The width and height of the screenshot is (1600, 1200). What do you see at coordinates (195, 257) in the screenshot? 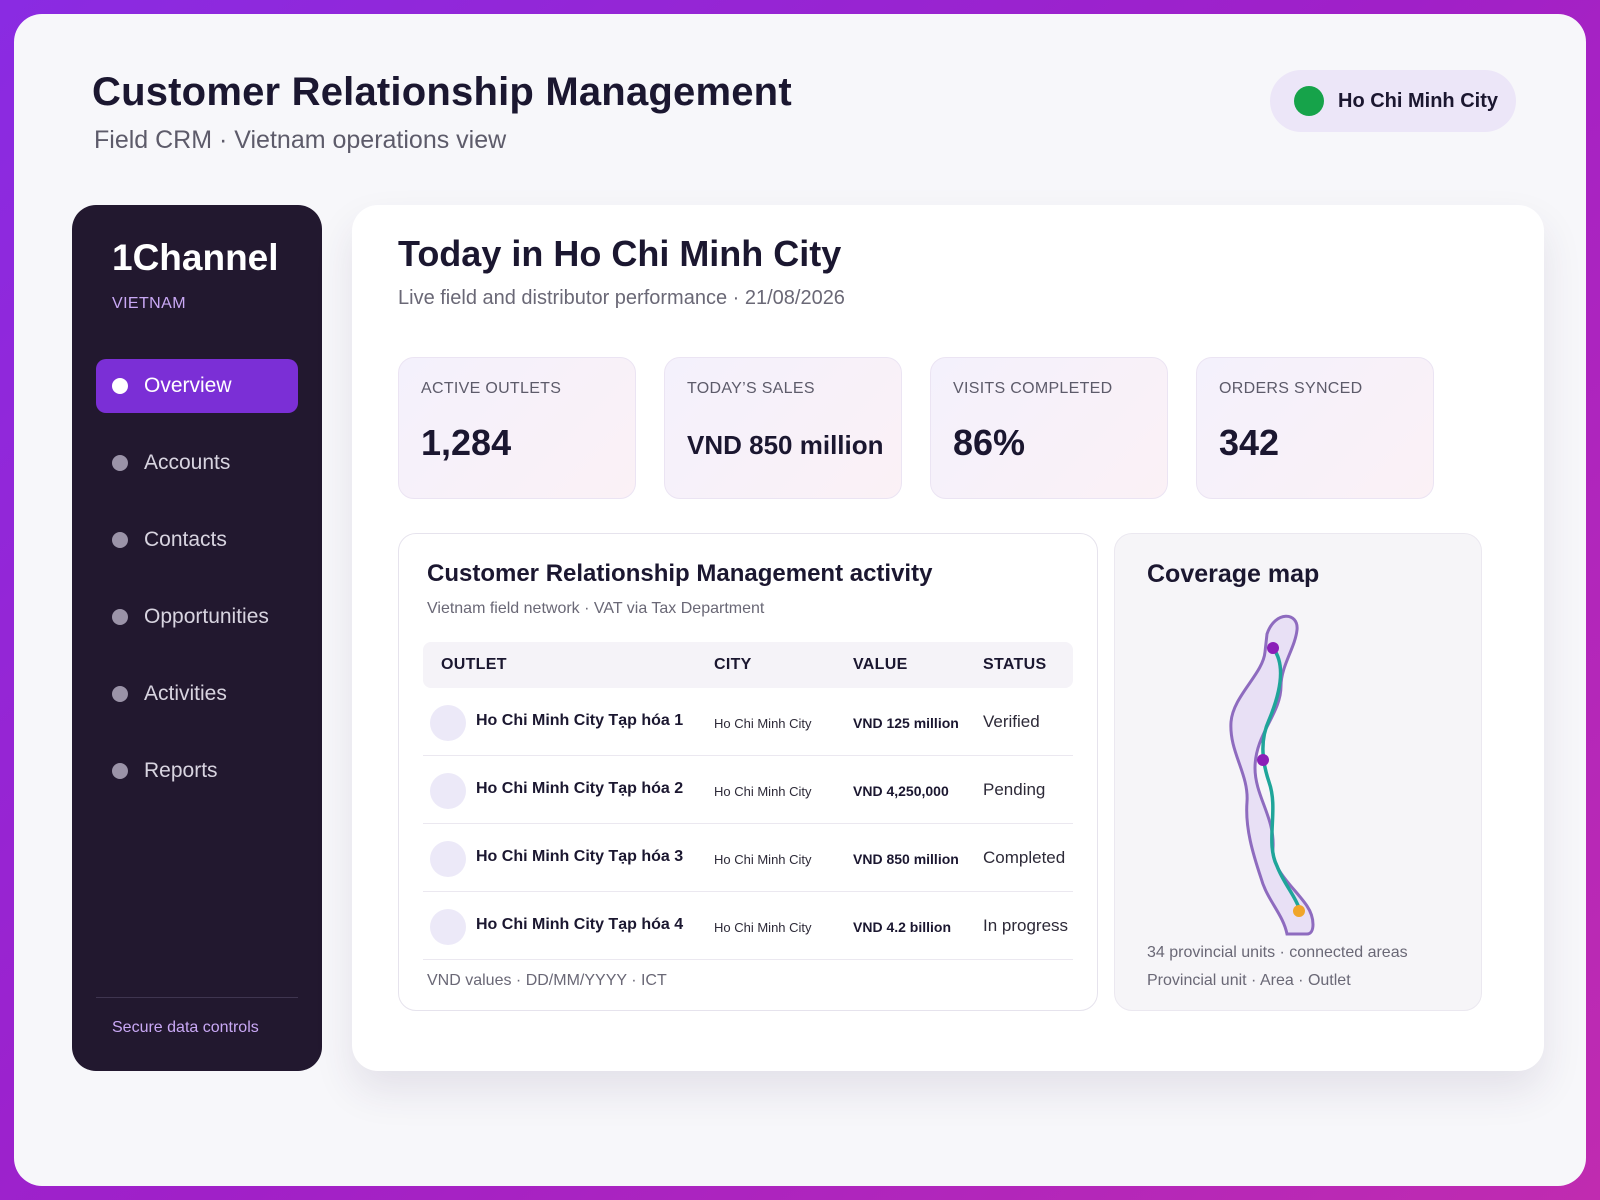
I see `brand-logo: 1Channel` at bounding box center [195, 257].